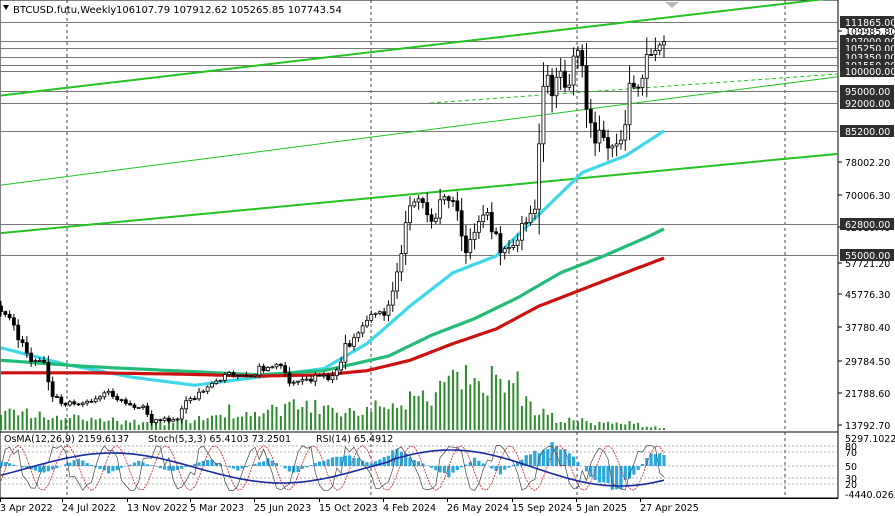 This screenshot has width=895, height=516. I want to click on level-label: 92000.00, so click(867, 104).